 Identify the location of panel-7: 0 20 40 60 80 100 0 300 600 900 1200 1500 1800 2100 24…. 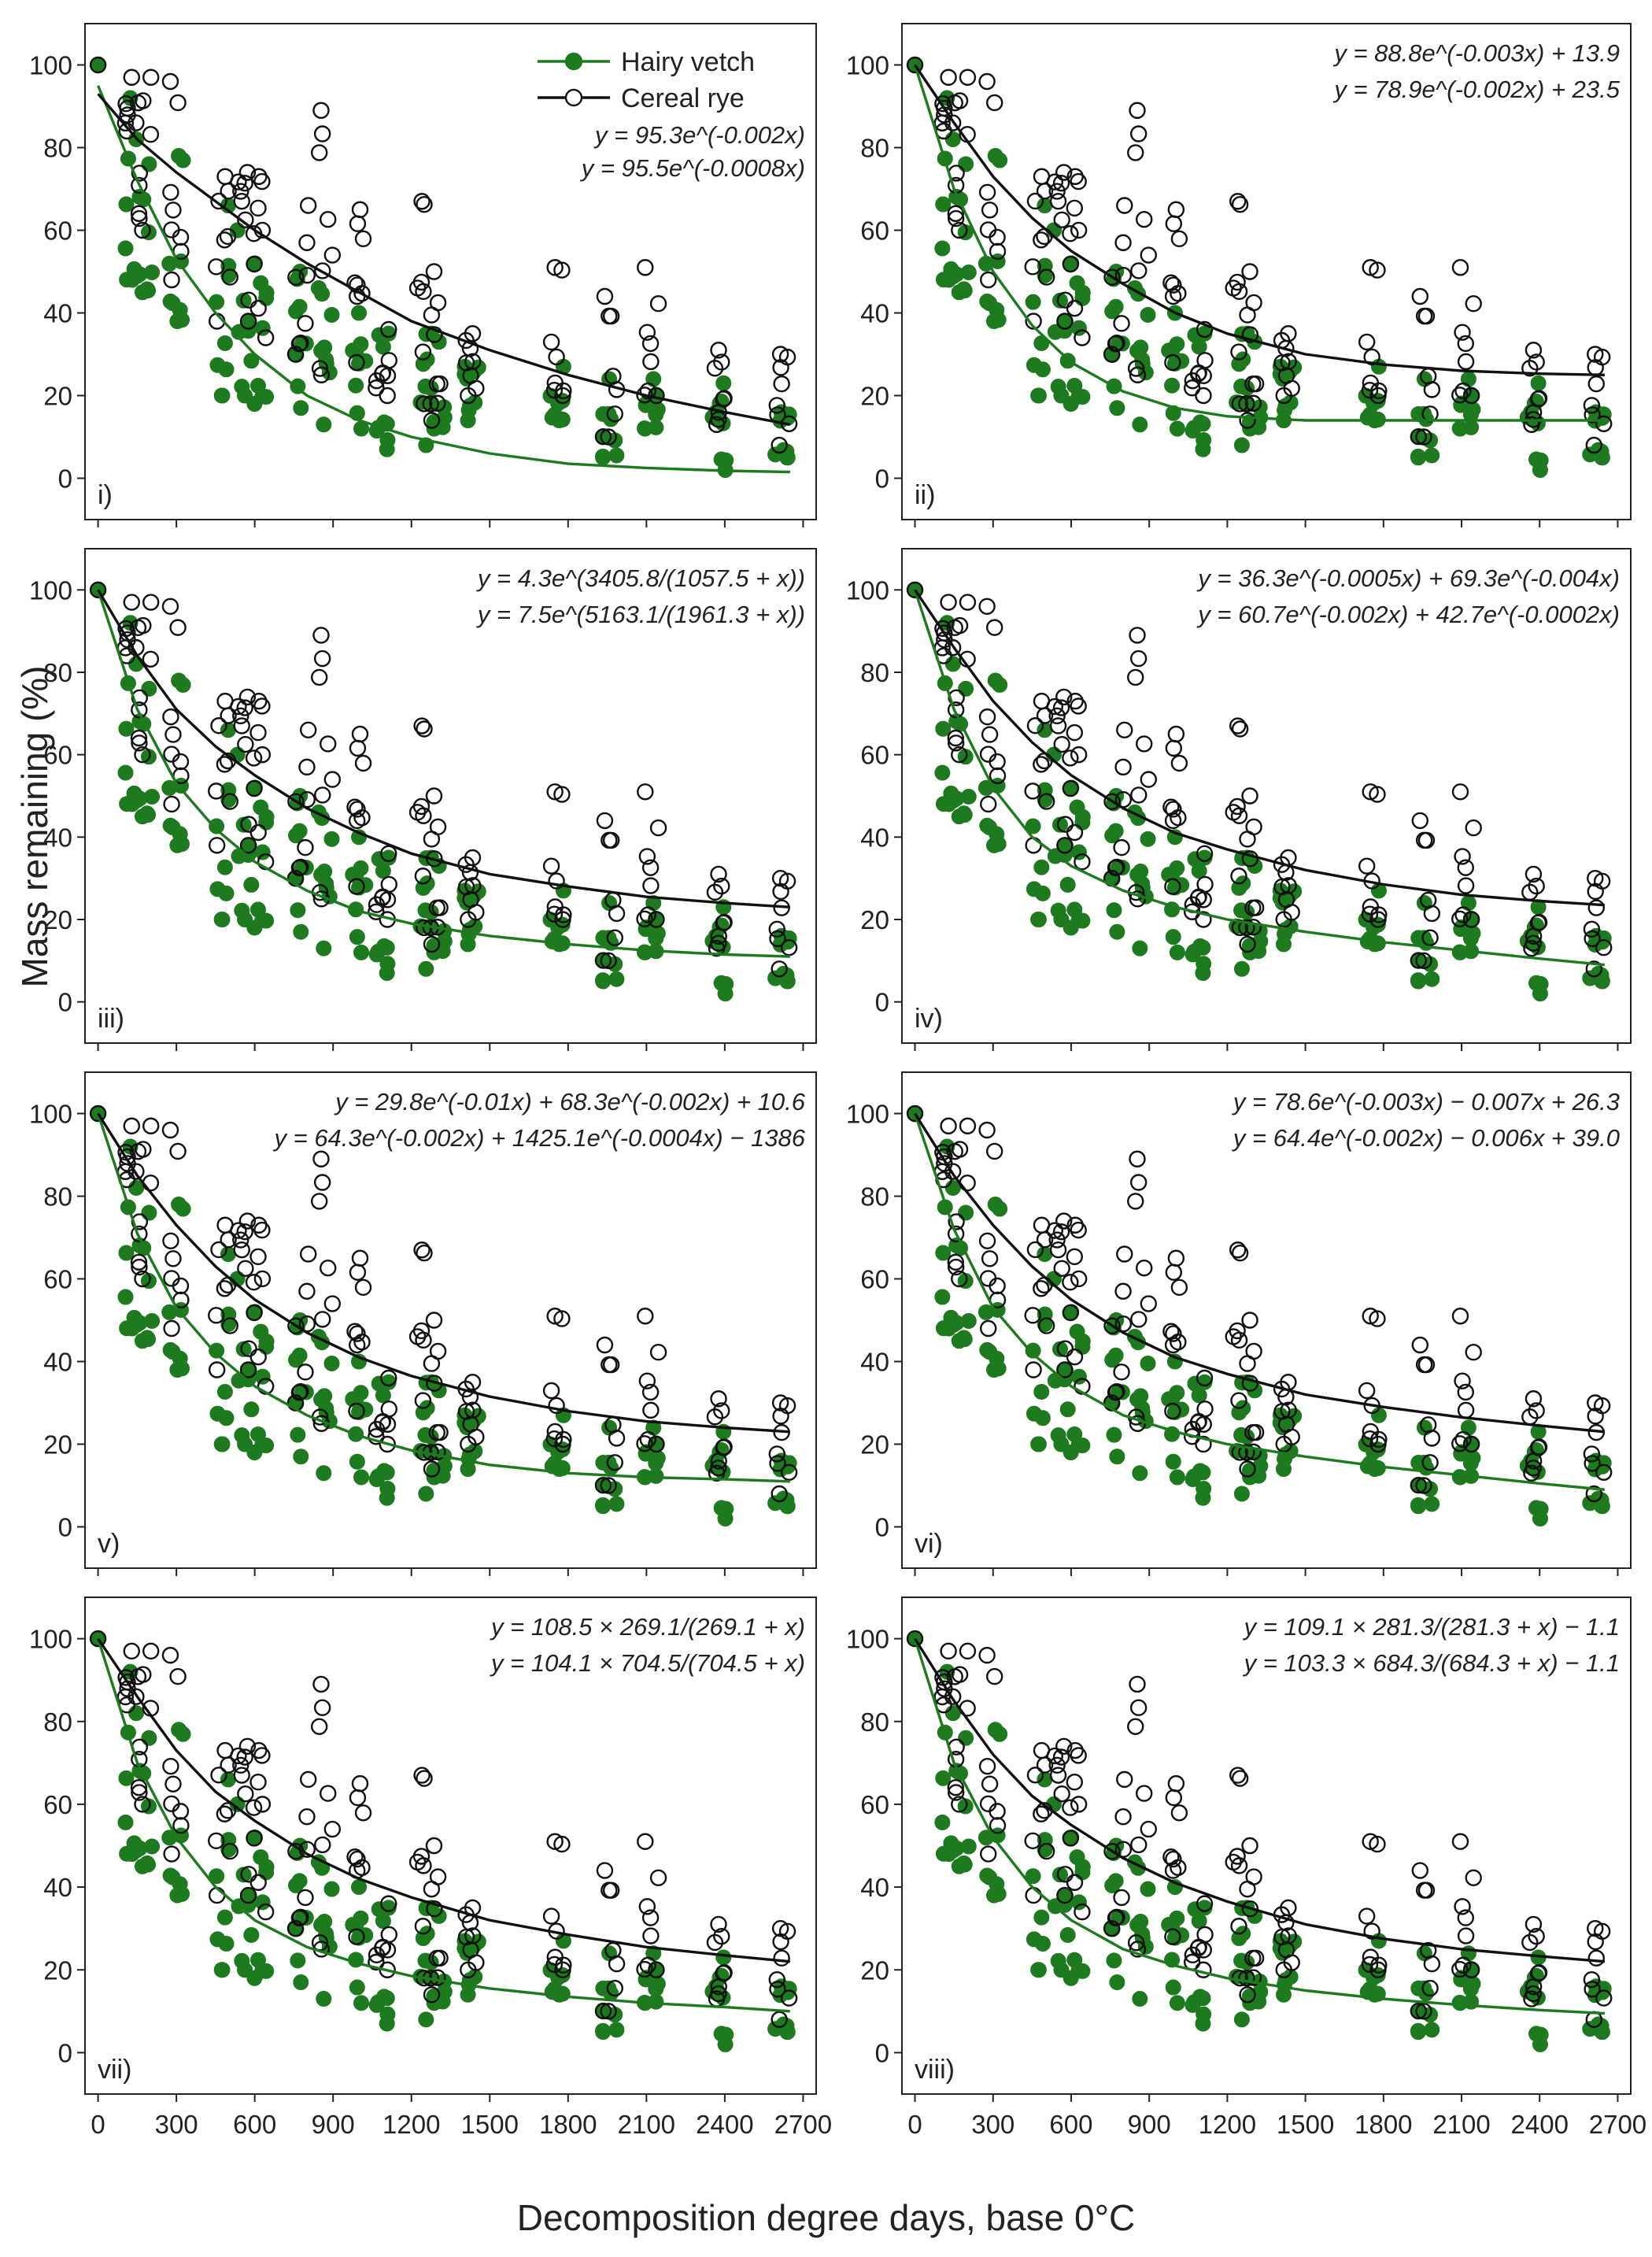
(430, 1868).